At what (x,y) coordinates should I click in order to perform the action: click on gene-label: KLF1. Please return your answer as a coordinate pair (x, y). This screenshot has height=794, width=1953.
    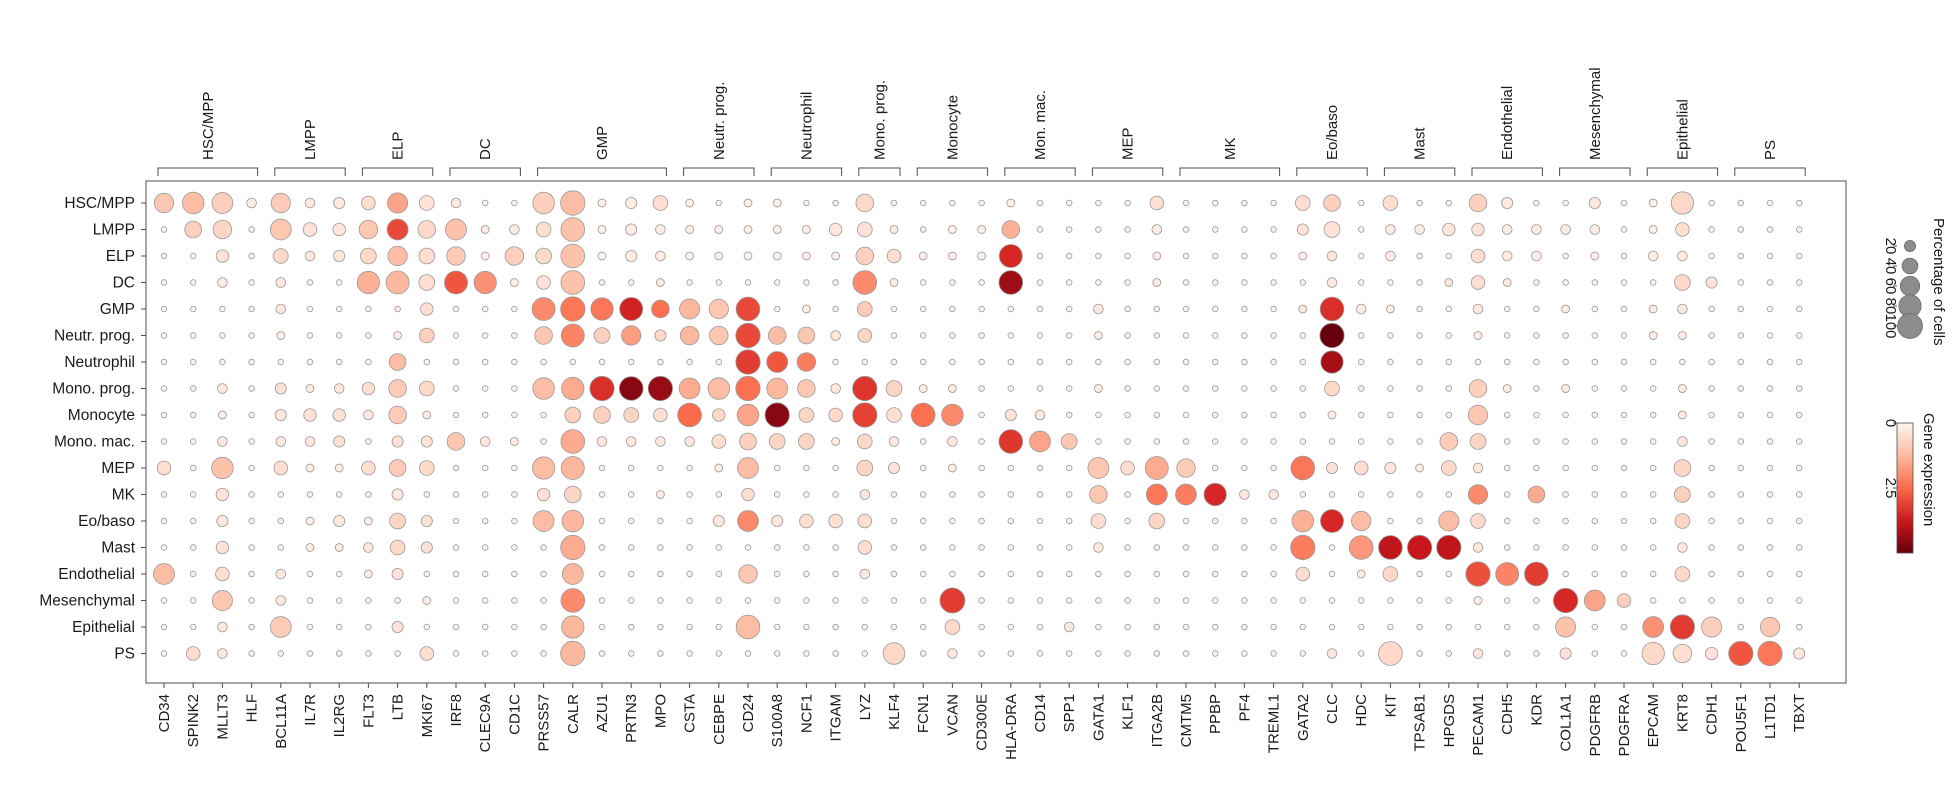
    Looking at the image, I should click on (1128, 712).